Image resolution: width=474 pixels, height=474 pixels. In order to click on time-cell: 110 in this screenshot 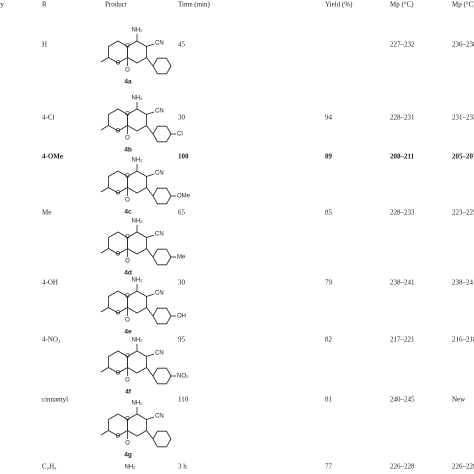, I will do `click(183, 400)`.